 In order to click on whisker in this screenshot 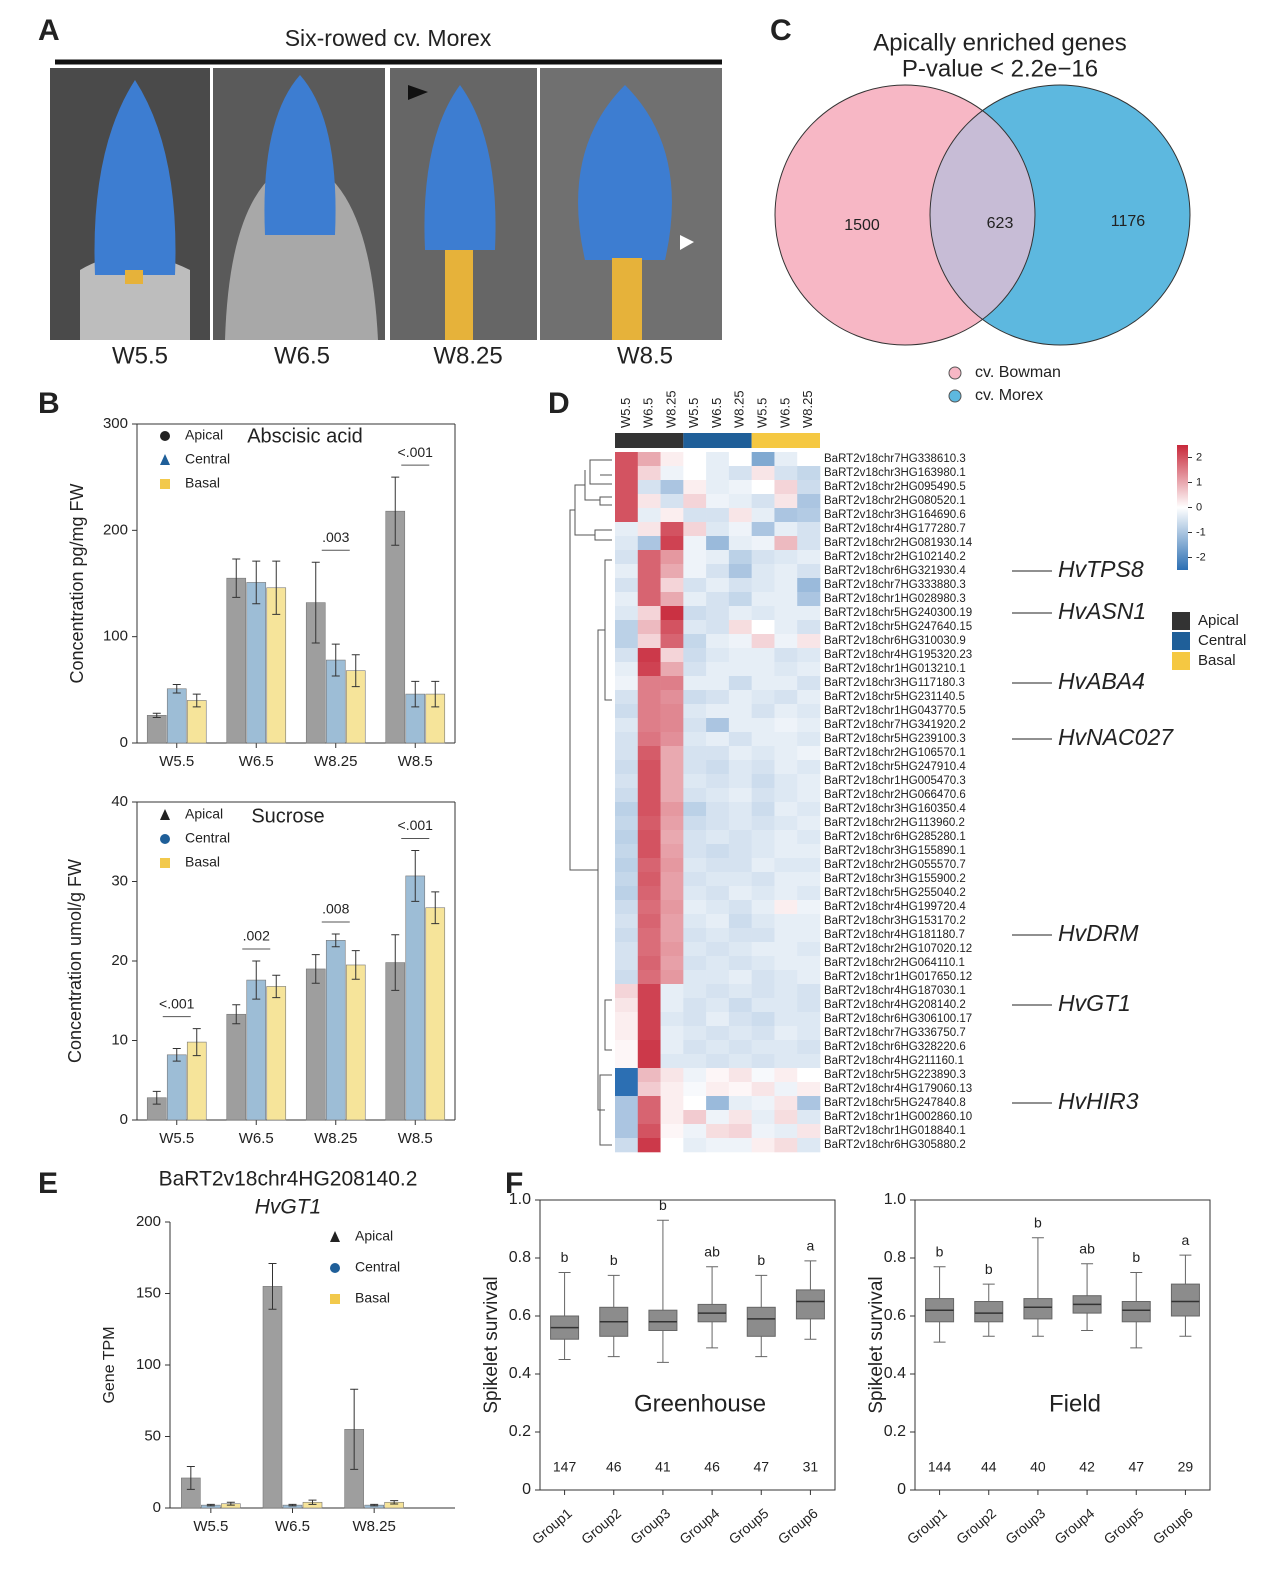, I will do `click(564, 1316)`.